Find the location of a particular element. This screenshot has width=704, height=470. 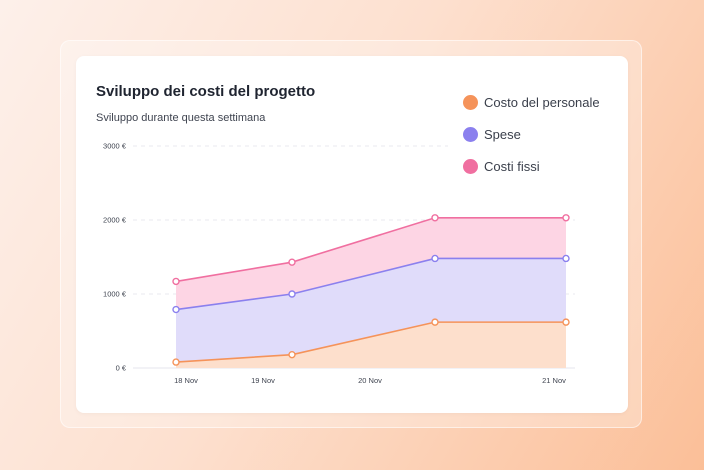

legend-item-personale: Costo del personale is located at coordinates (531, 102).